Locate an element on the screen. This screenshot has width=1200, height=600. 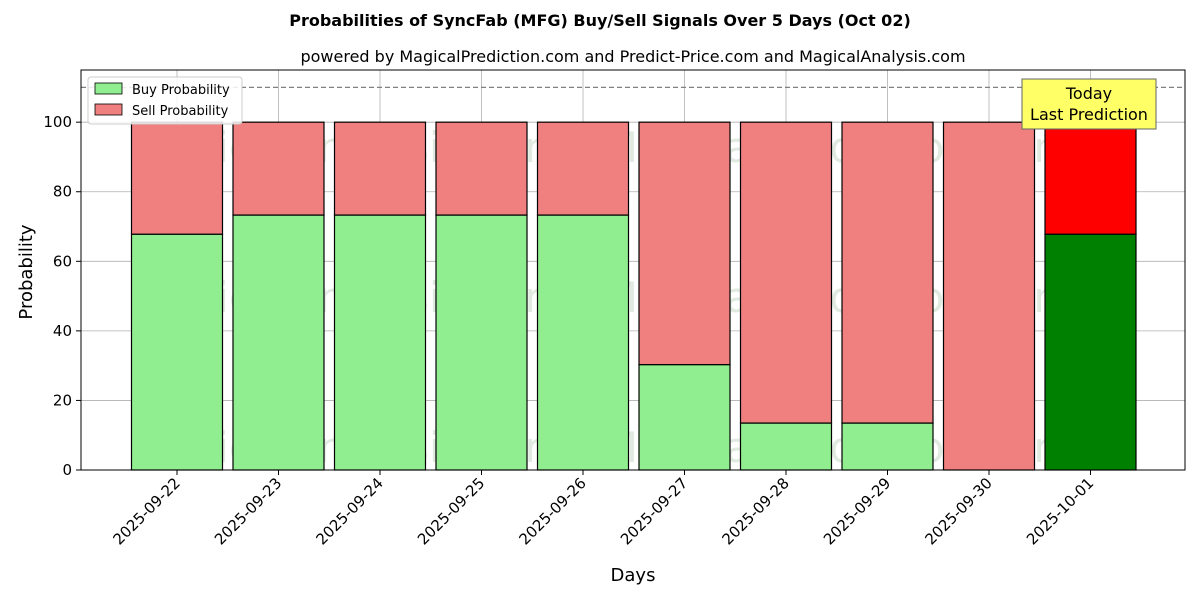
today-annotation: Today Last Prediction is located at coordinates (1089, 104).